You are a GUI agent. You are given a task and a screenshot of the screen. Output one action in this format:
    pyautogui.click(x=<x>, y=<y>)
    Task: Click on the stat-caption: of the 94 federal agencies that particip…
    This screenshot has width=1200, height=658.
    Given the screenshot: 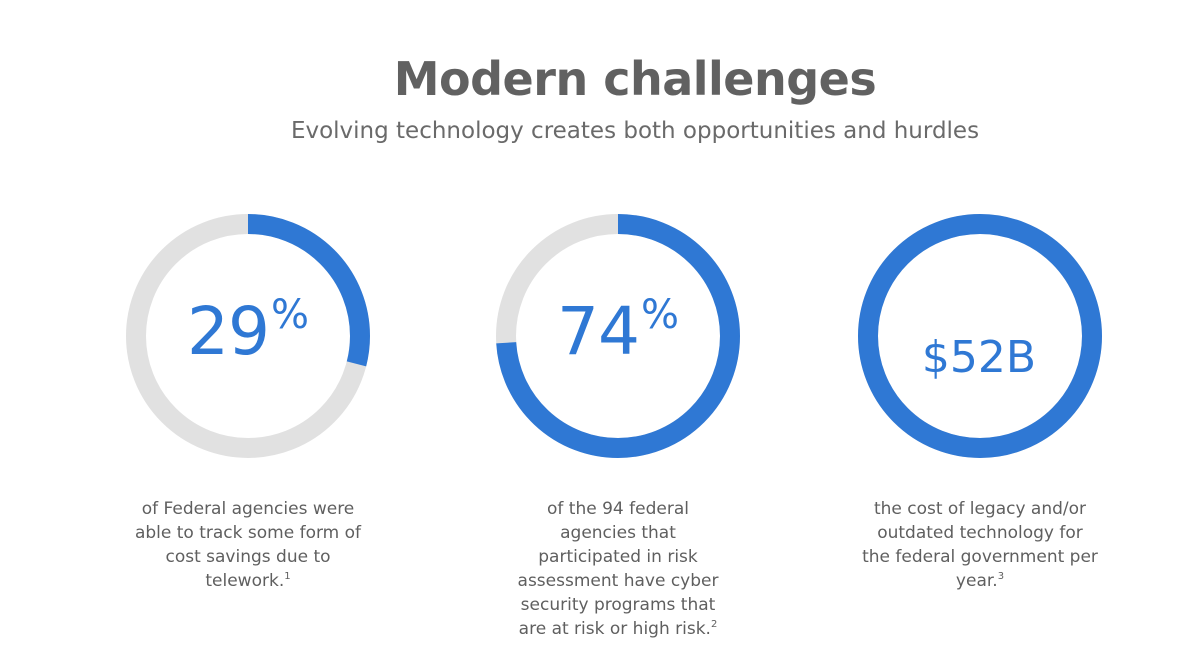 What is the action you would take?
    pyautogui.click(x=618, y=569)
    